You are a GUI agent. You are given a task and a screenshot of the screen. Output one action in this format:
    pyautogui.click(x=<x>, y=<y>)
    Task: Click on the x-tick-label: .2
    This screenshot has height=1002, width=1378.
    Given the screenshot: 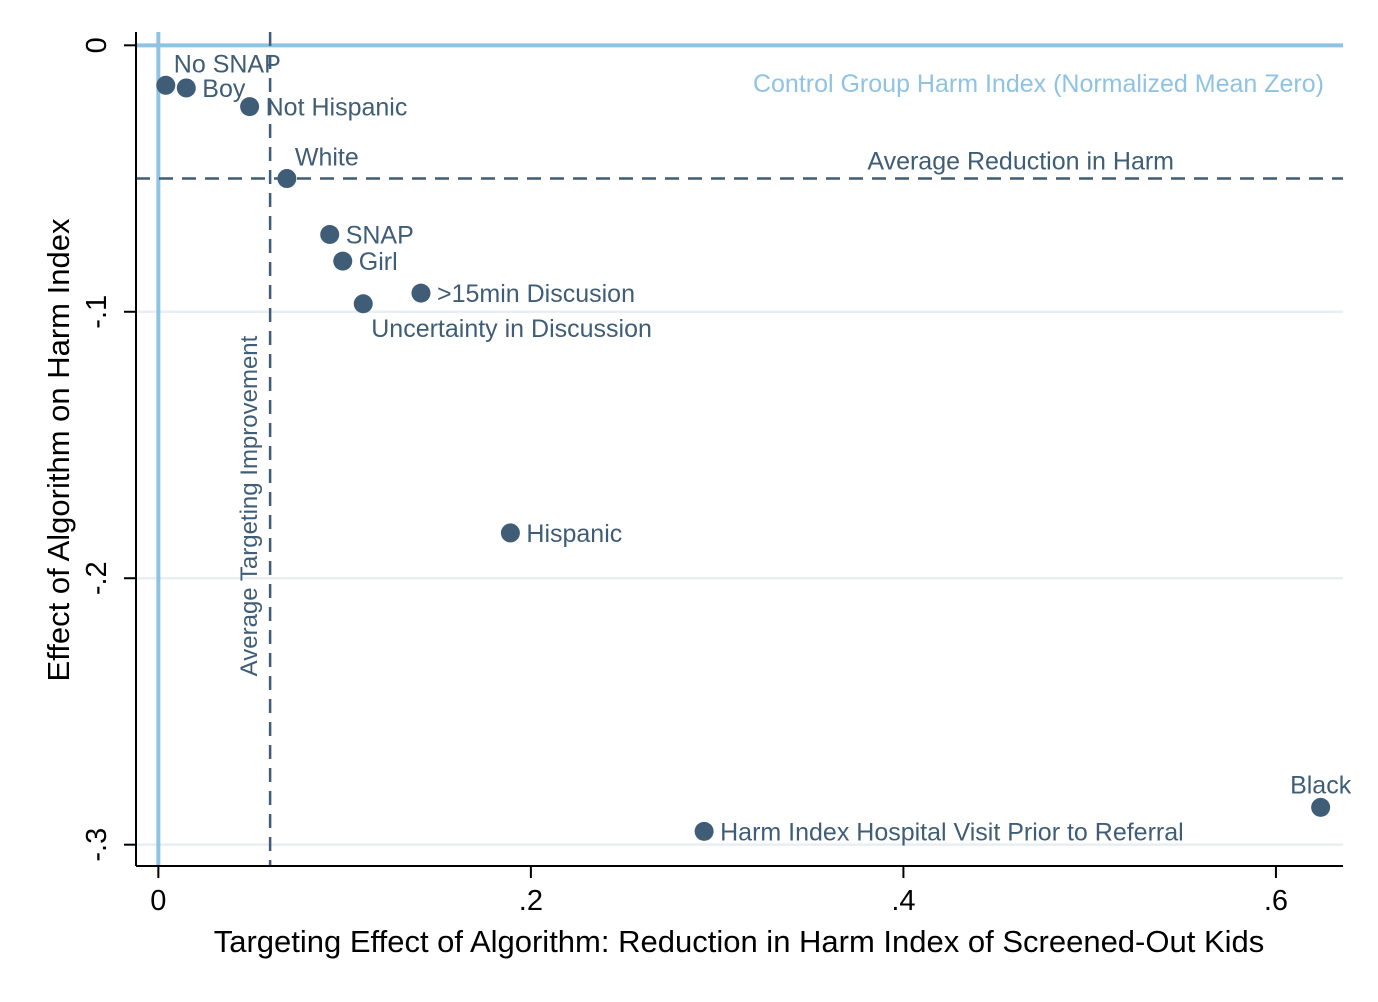 What is the action you would take?
    pyautogui.click(x=531, y=901)
    